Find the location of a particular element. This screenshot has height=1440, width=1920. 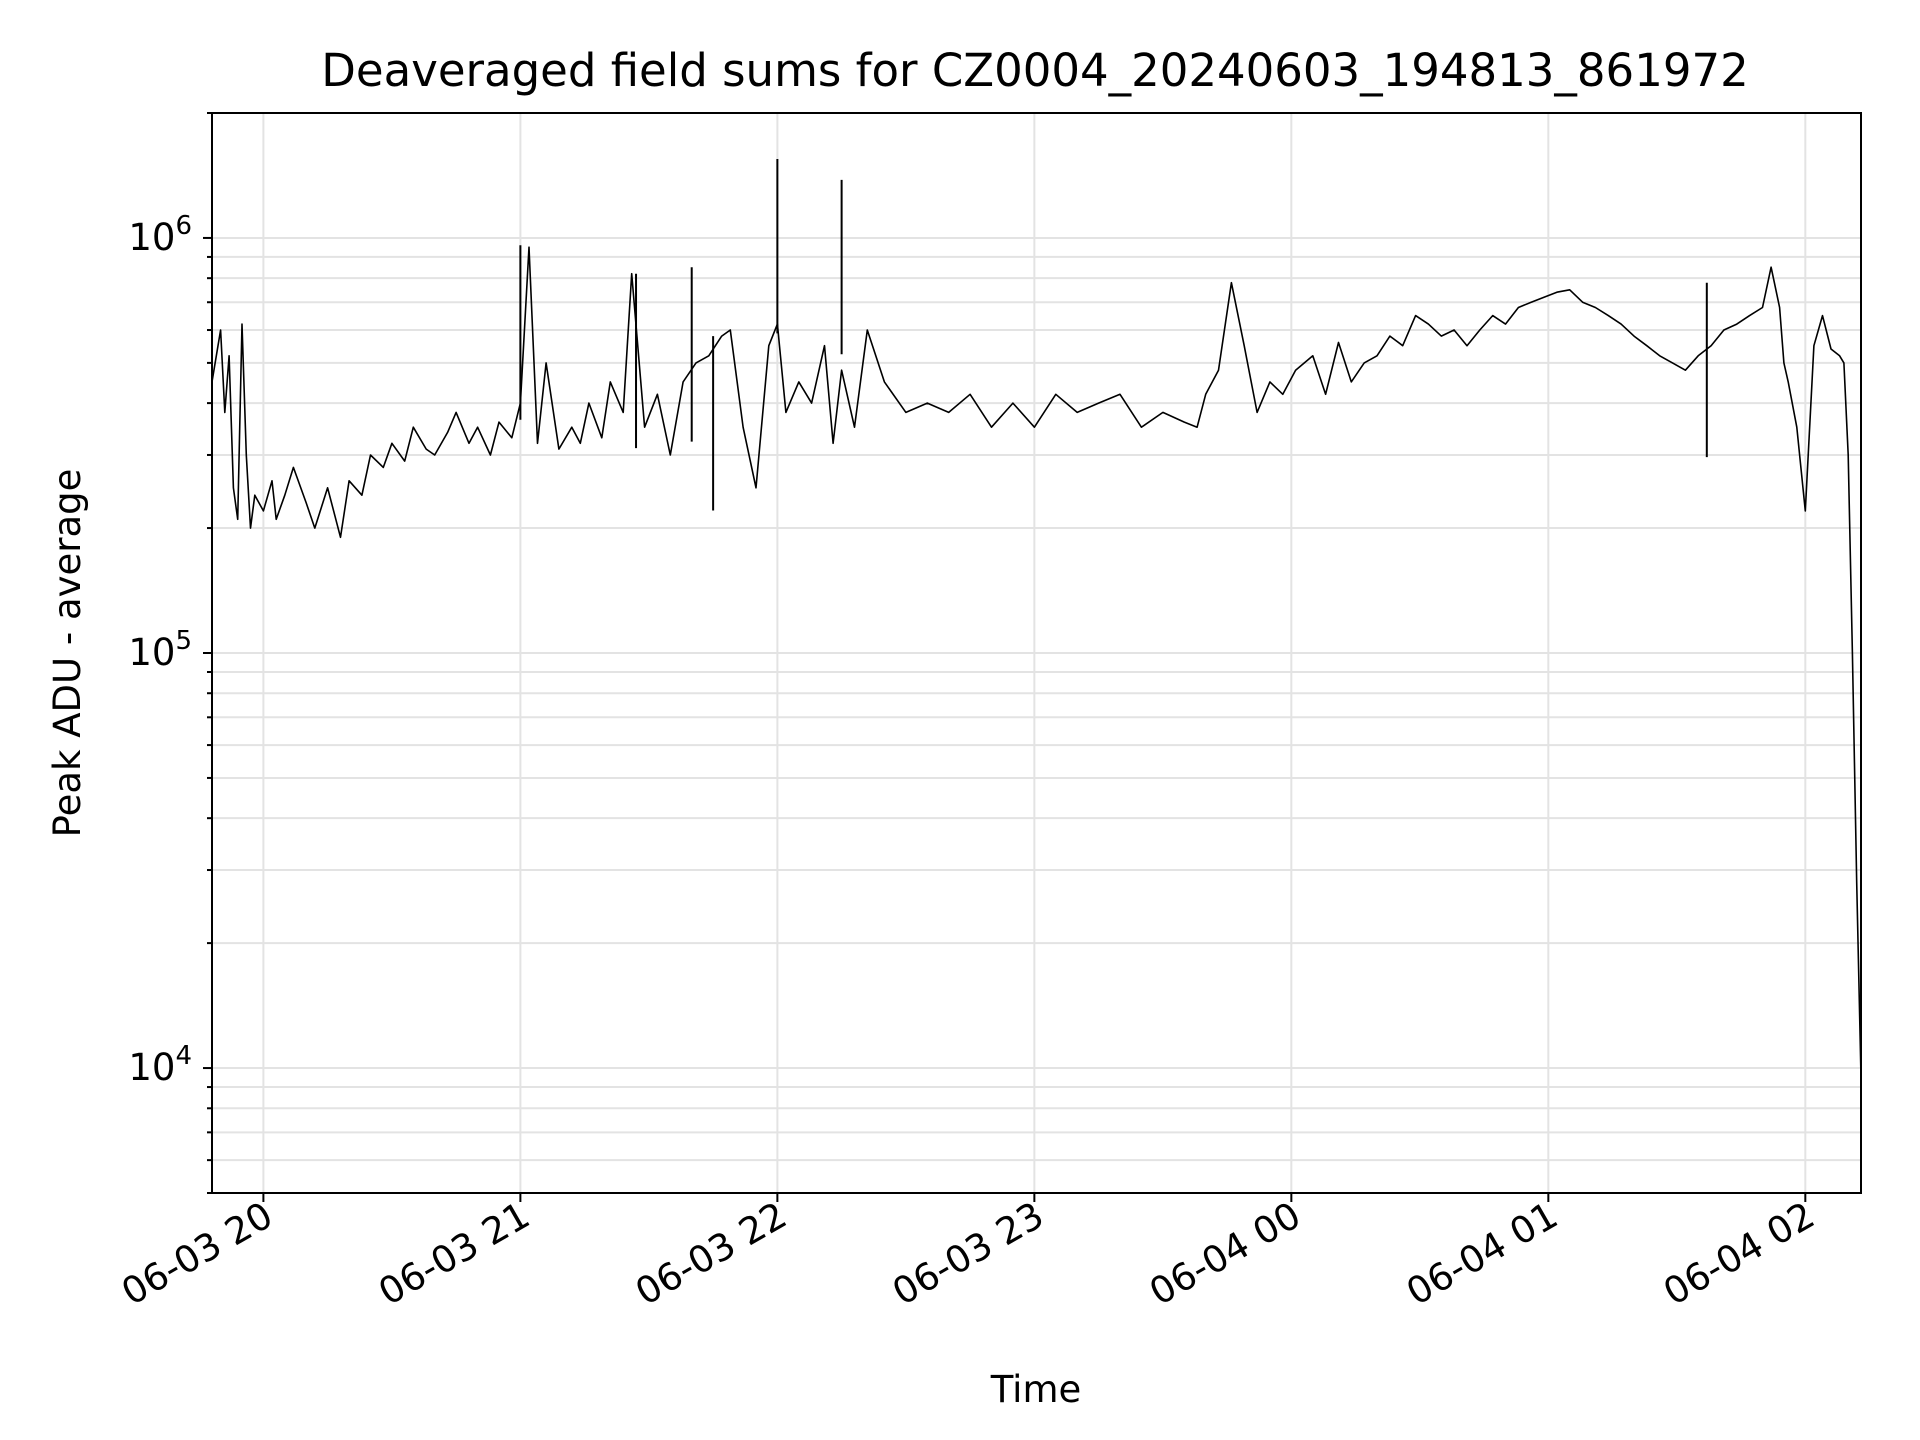

x-tick-label: 06-04 02 is located at coordinates (1739, 1254).